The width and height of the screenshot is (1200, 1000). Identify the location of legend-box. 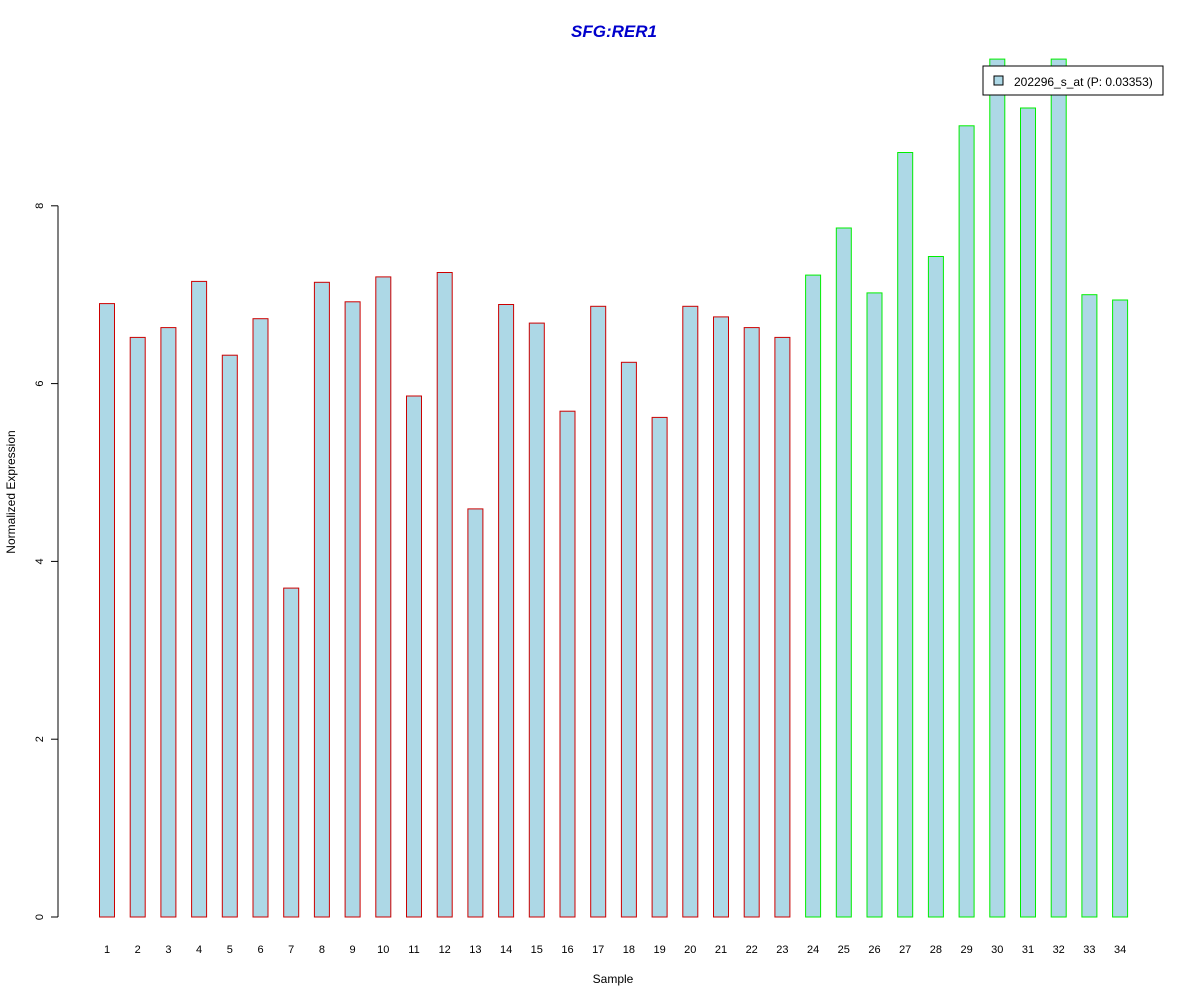
(1073, 80).